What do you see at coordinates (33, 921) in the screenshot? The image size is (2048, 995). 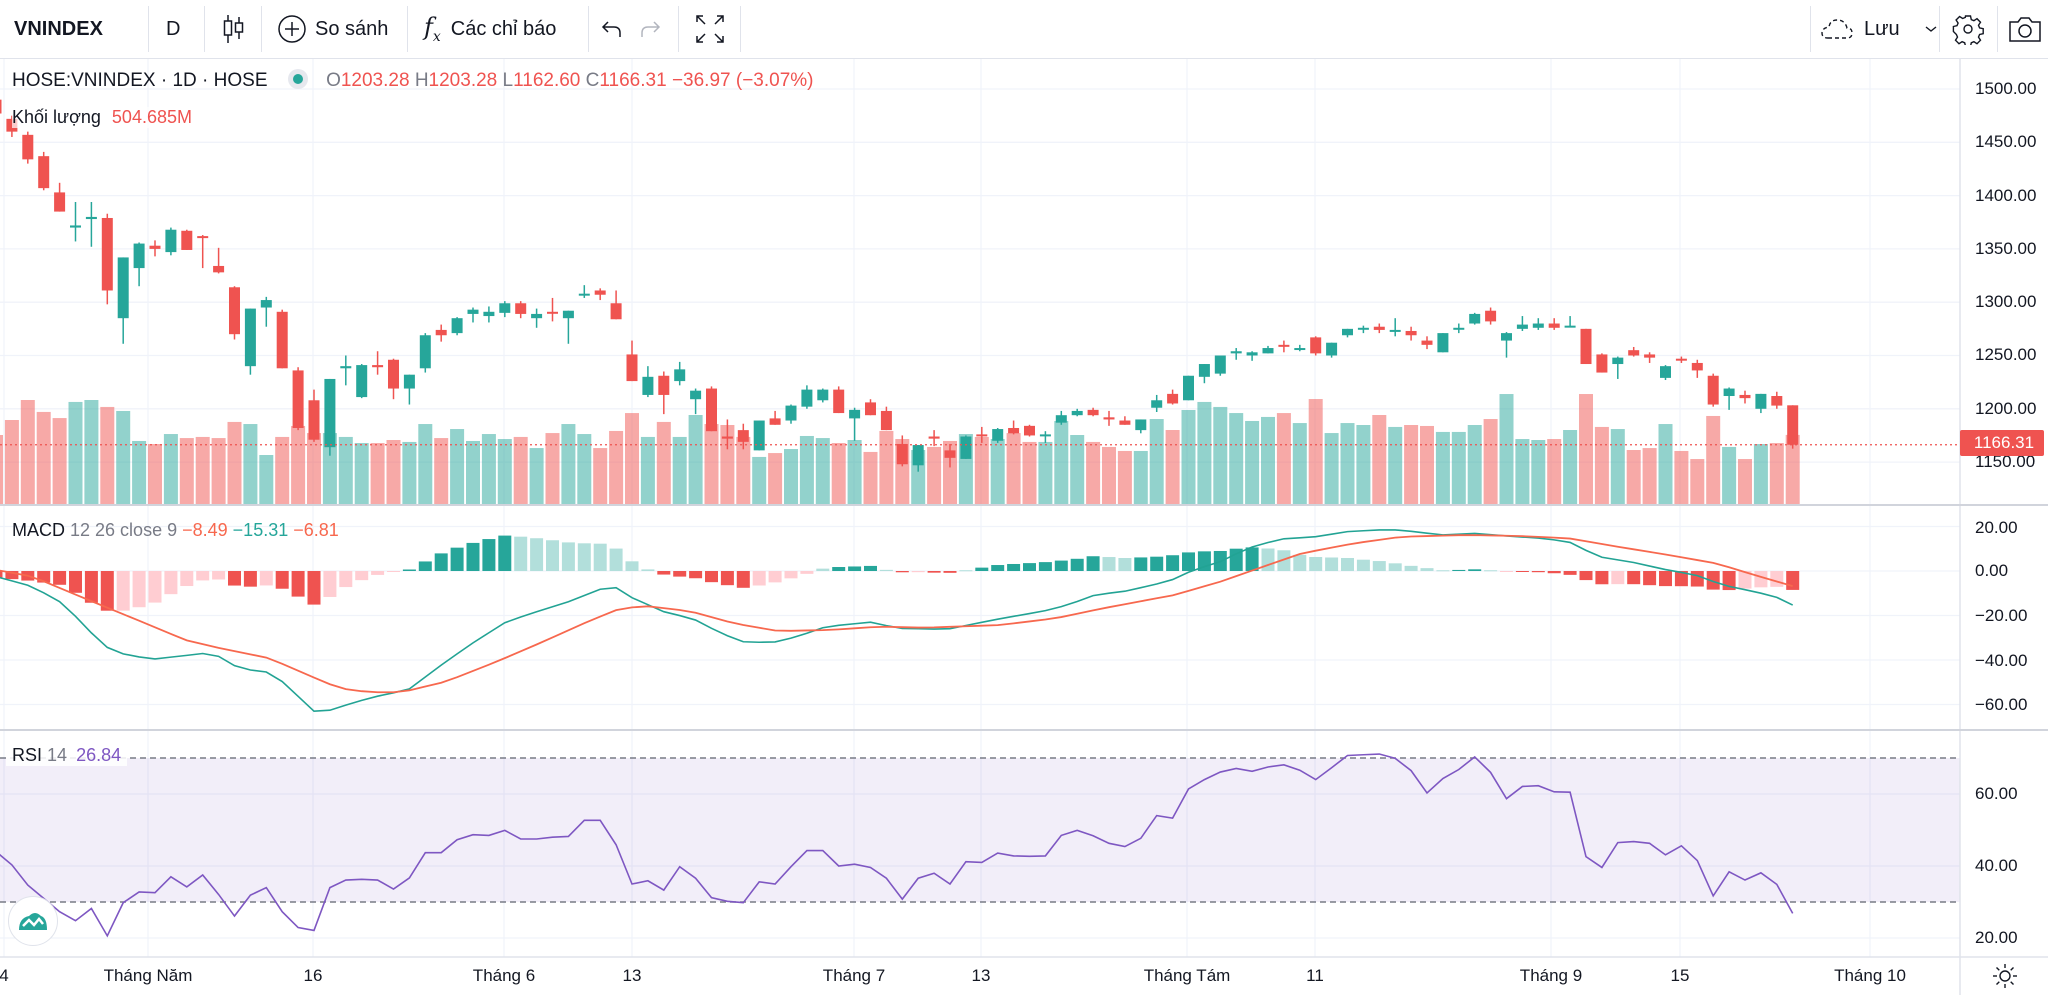 I see `logo-button` at bounding box center [33, 921].